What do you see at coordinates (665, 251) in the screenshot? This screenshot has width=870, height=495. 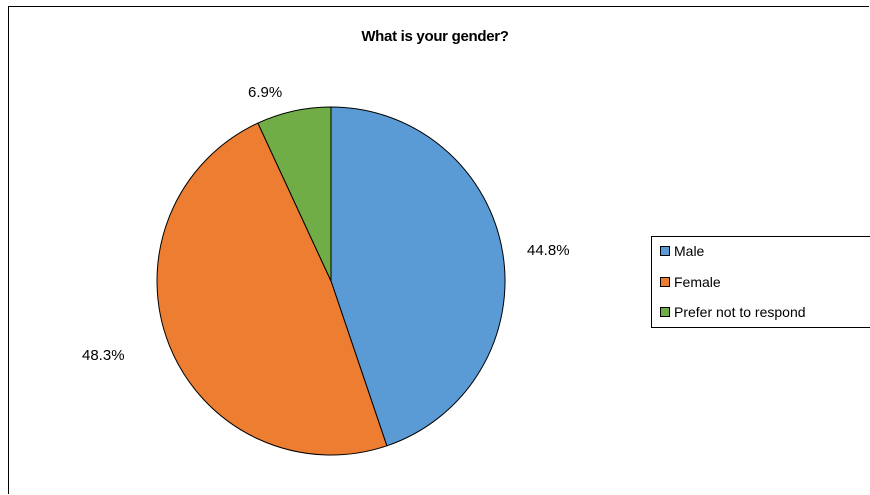 I see `legend-swatch-male` at bounding box center [665, 251].